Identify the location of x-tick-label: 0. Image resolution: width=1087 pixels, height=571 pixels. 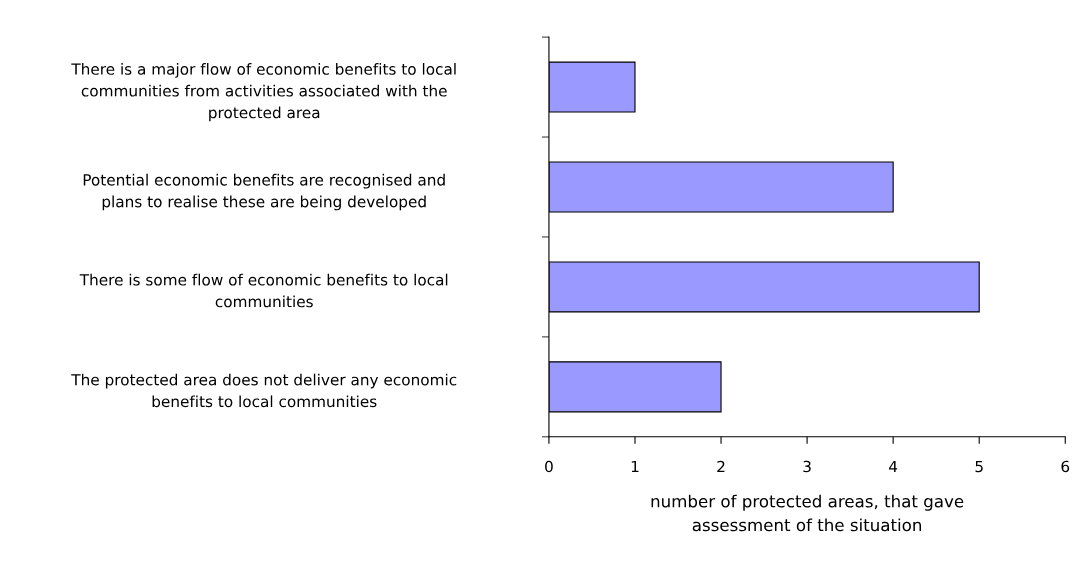
(549, 466).